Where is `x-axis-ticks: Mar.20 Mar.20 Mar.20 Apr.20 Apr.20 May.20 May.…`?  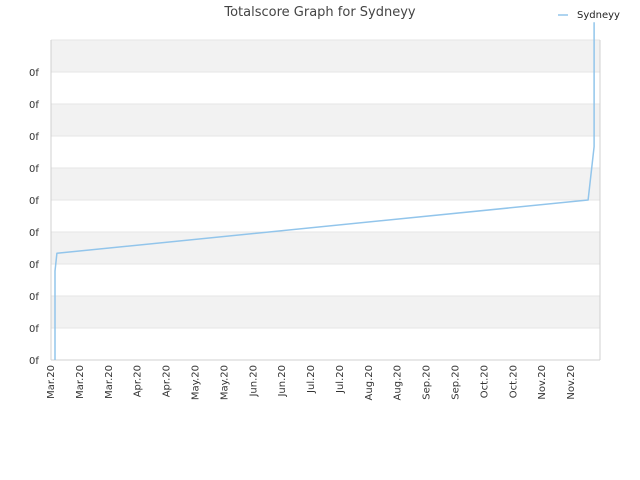
x-axis-ticks: Mar.20 Mar.20 Mar.20 Apr.20 Apr.20 May.20 May.… is located at coordinates (311, 382).